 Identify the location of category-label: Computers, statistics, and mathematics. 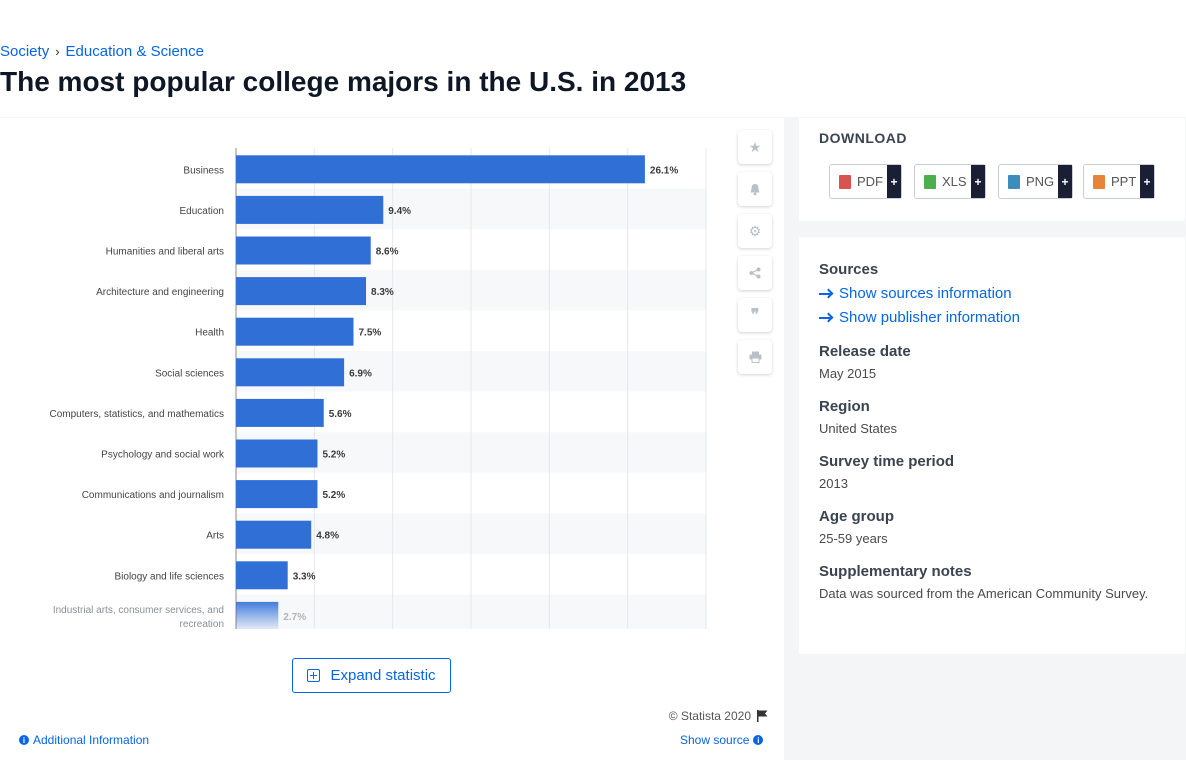
(136, 414).